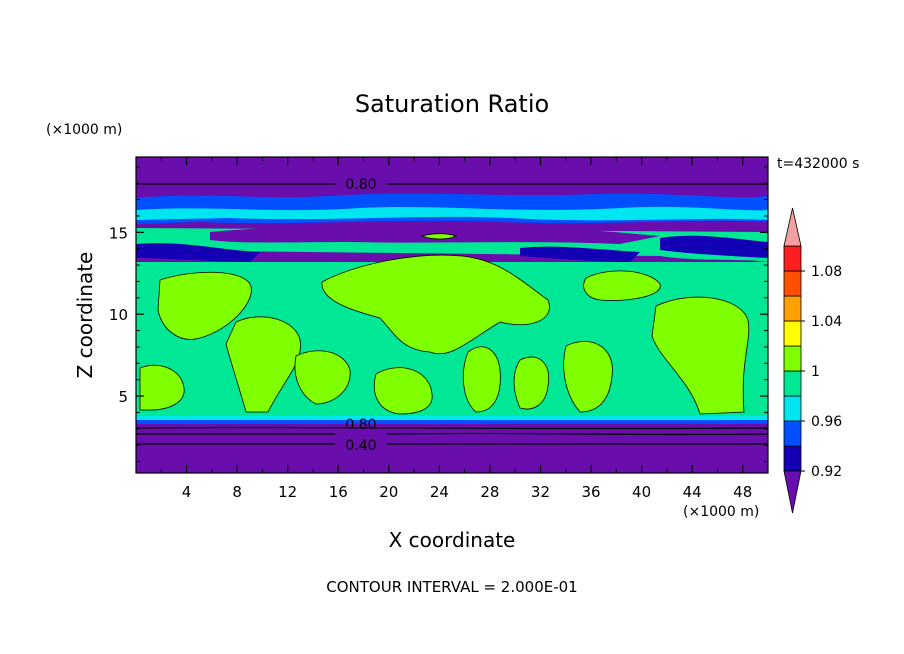 The height and width of the screenshot is (654, 904). Describe the element at coordinates (826, 272) in the screenshot. I see `colorbar-tick-label: 1.08` at that location.